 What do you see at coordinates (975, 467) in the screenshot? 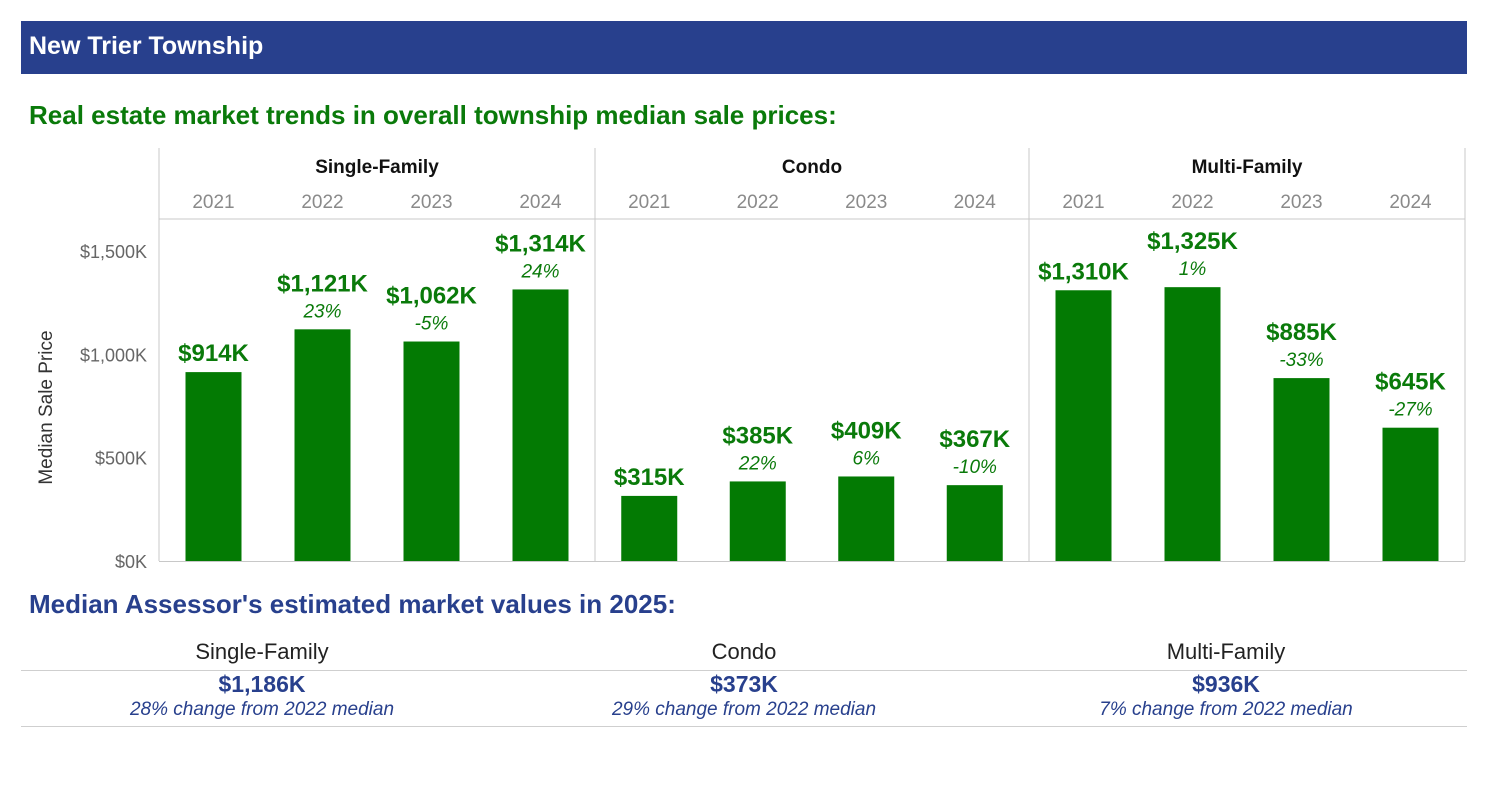
I see `bar-change-label: -10%` at bounding box center [975, 467].